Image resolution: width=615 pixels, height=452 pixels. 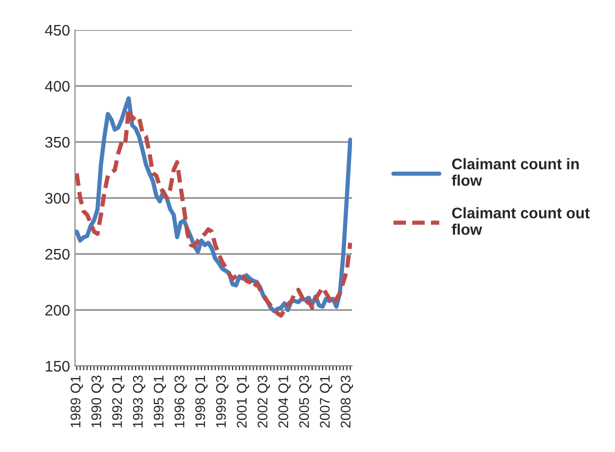 I want to click on y-tick-label: 300, so click(x=57, y=198).